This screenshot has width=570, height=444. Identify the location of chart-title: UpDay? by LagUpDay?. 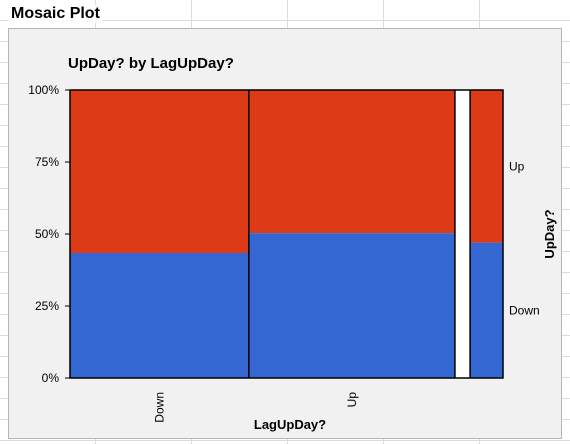
(151, 63).